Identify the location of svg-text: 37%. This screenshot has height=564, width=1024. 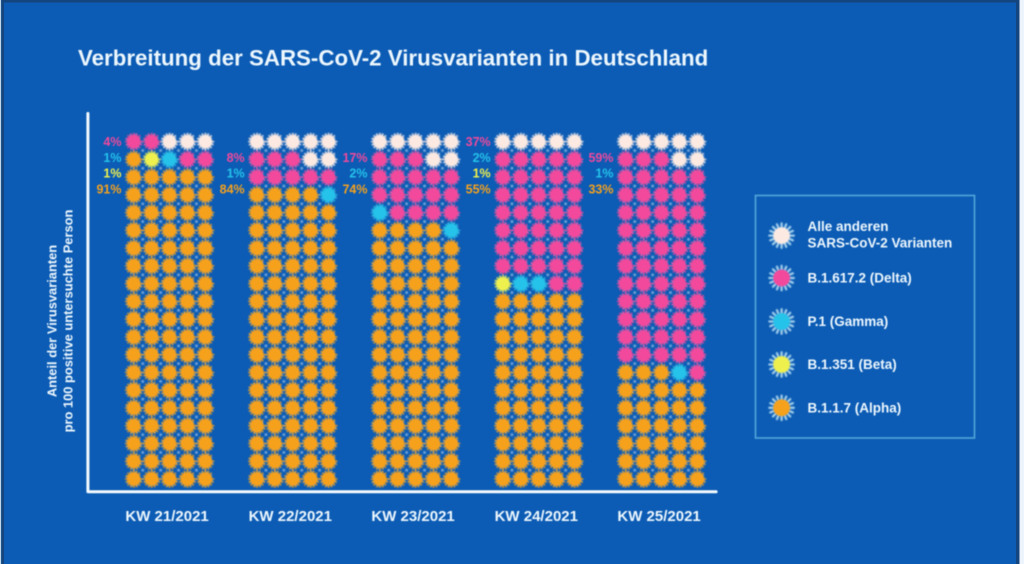
(478, 142).